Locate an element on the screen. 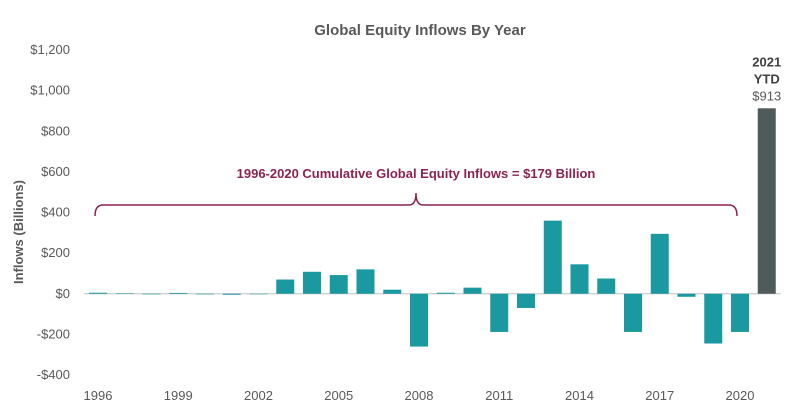 This screenshot has height=416, width=808. bar-2012 is located at coordinates (526, 300).